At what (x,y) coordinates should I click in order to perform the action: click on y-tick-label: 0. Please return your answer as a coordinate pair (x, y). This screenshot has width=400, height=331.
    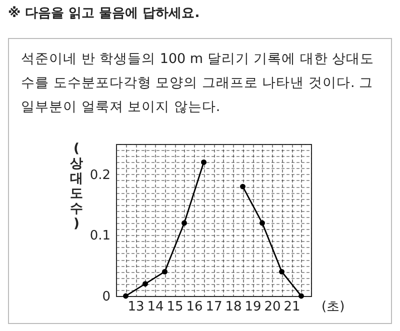
    Looking at the image, I should click on (106, 297).